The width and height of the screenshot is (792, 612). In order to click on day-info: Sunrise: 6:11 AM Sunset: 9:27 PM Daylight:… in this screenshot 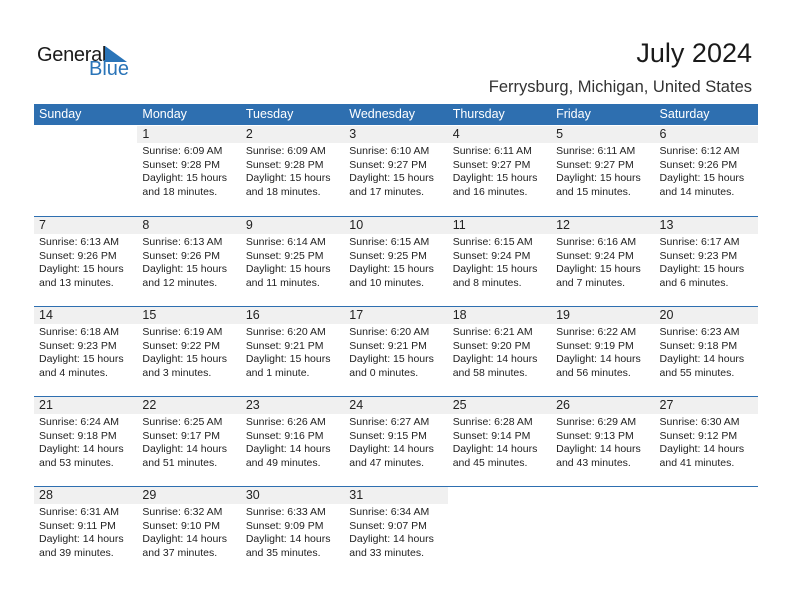, I will do `click(499, 171)`.